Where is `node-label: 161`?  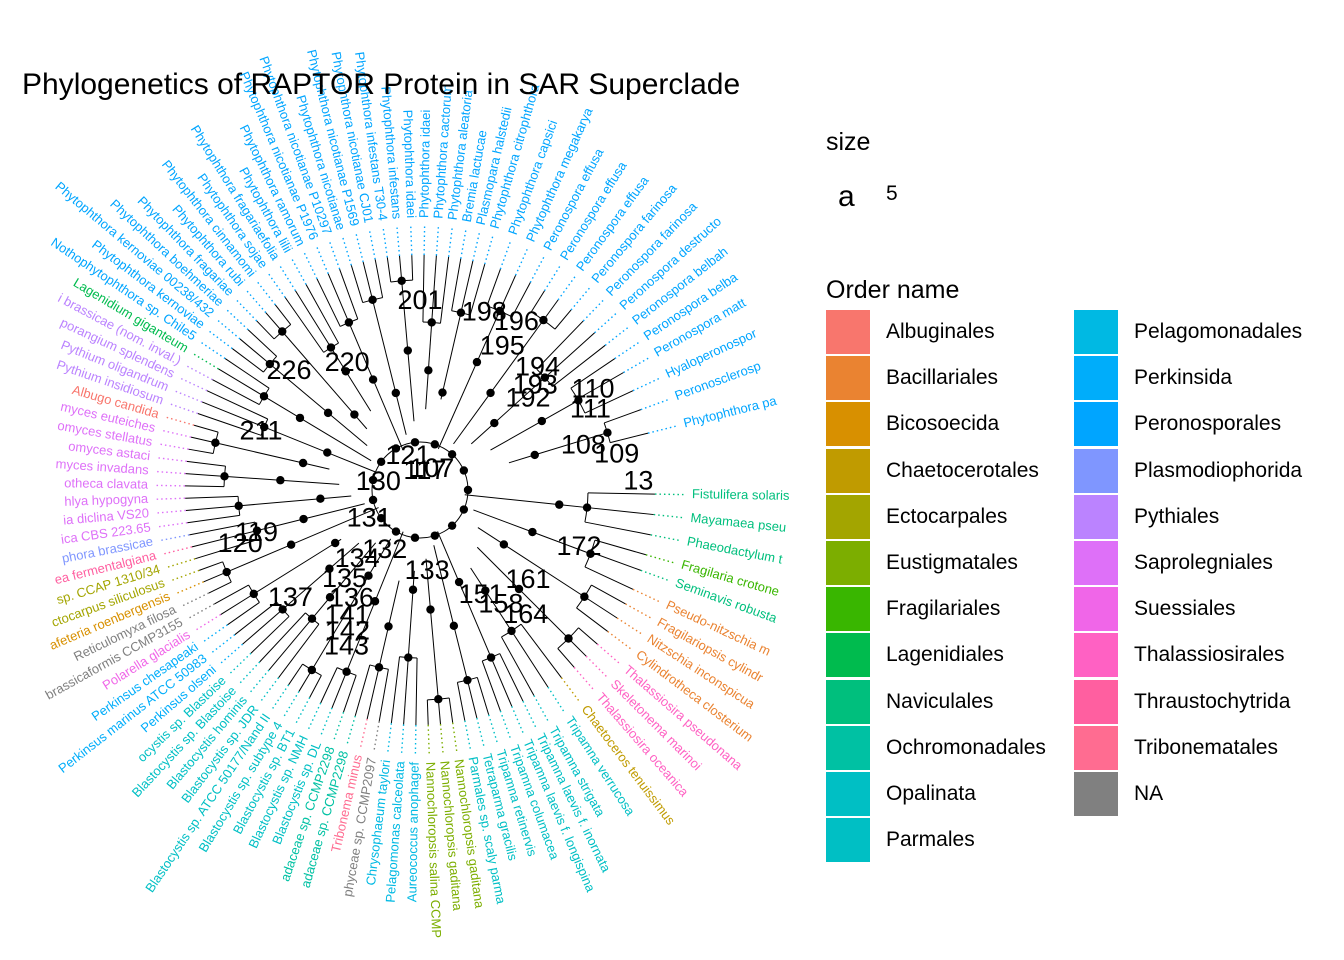 node-label: 161 is located at coordinates (527, 579).